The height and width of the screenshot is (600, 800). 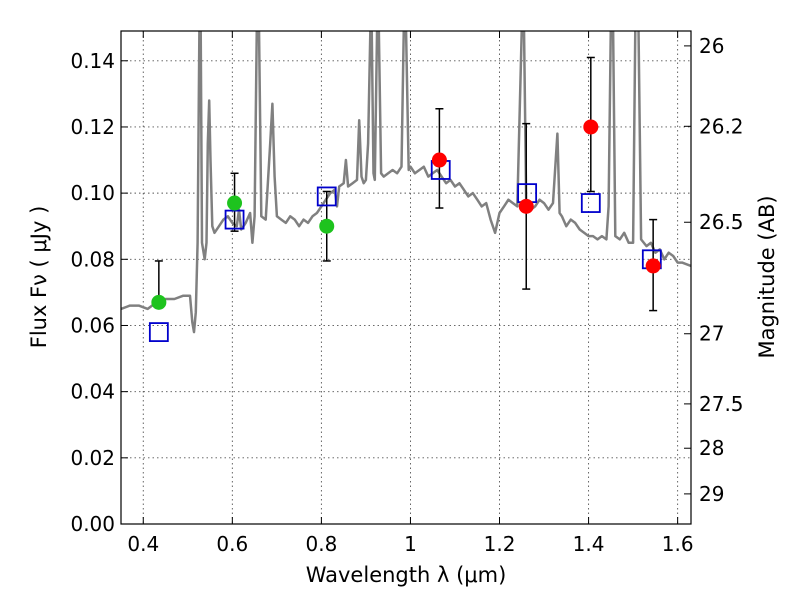 What do you see at coordinates (92, 392) in the screenshot?
I see `y-tick-label: 0.04` at bounding box center [92, 392].